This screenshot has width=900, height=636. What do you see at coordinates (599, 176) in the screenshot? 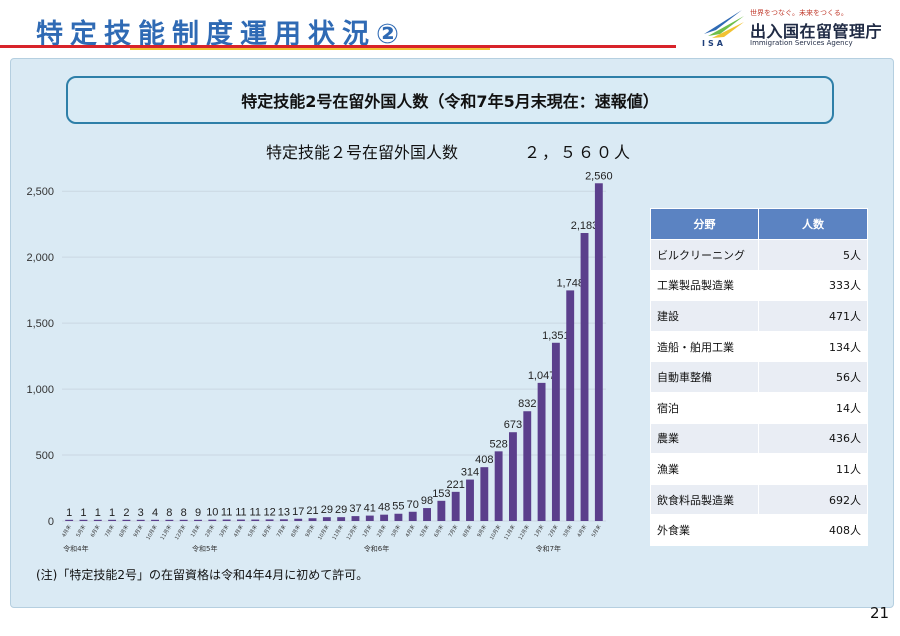
I see `bar-value-label: 2,560` at bounding box center [599, 176].